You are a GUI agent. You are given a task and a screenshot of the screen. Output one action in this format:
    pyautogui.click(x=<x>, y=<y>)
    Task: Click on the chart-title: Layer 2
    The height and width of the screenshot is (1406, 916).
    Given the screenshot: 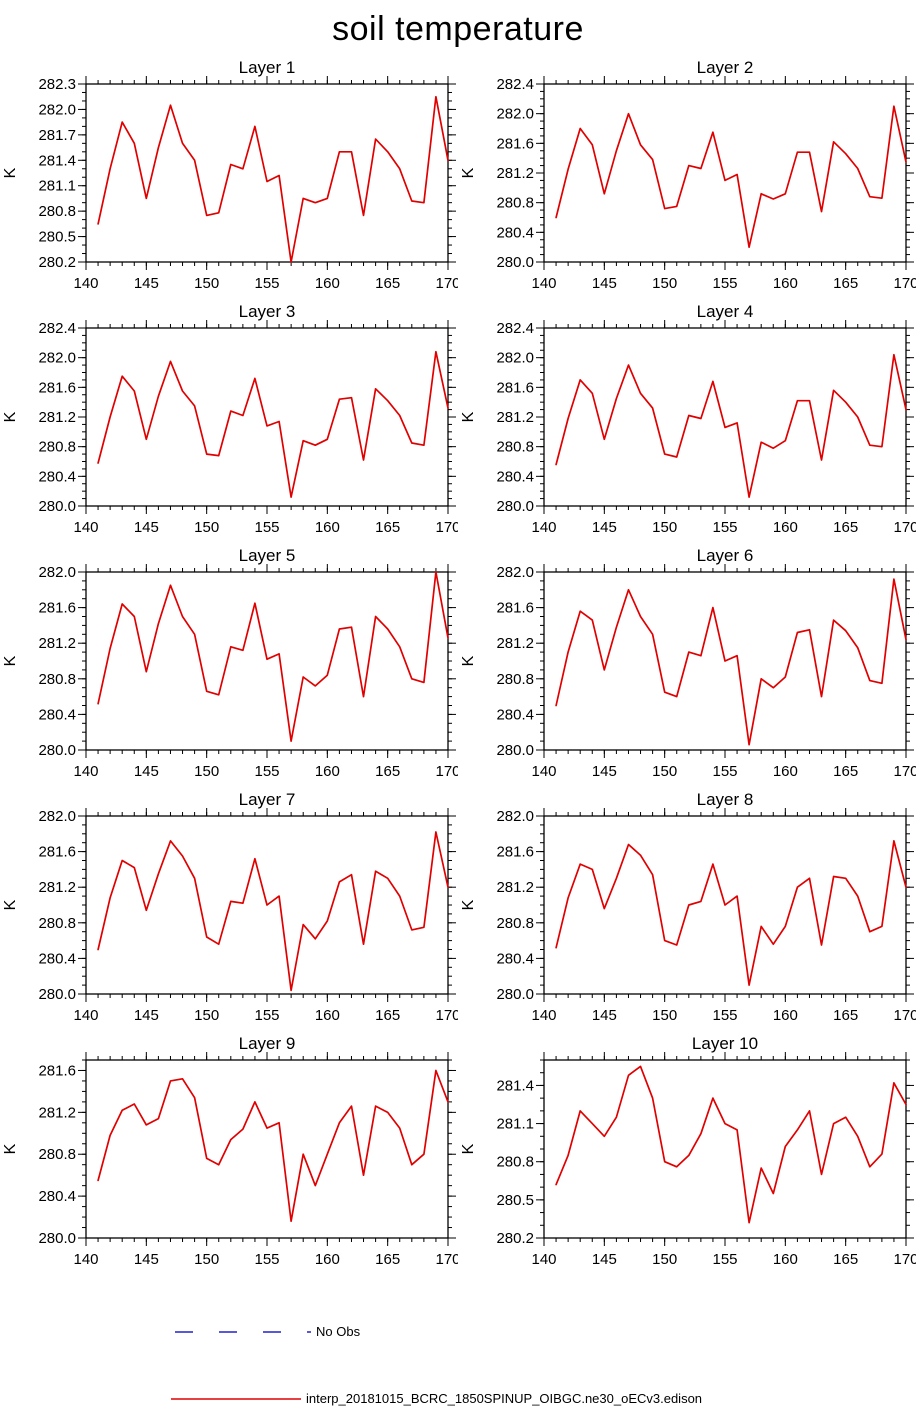 What is the action you would take?
    pyautogui.click(x=725, y=67)
    